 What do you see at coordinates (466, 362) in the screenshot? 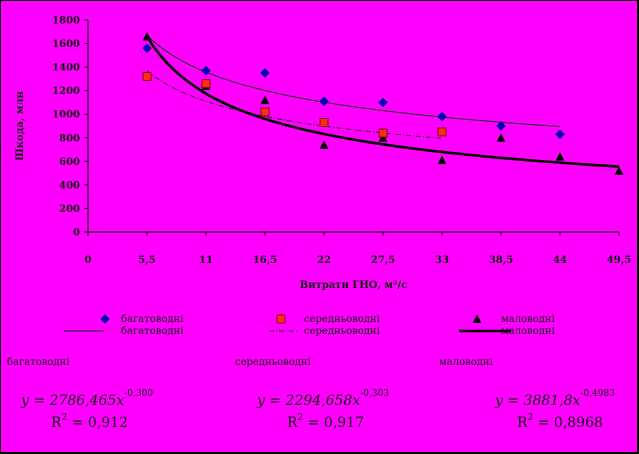
I see `equation-name: маловодні` at bounding box center [466, 362].